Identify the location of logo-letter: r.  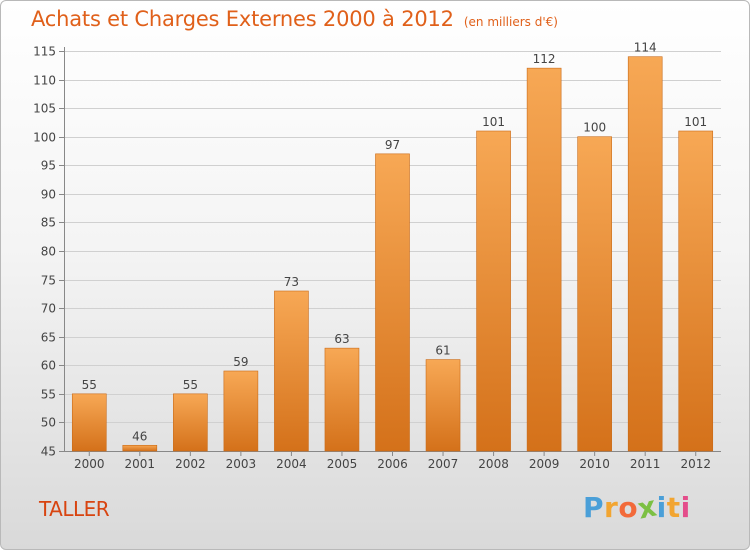
(611, 507).